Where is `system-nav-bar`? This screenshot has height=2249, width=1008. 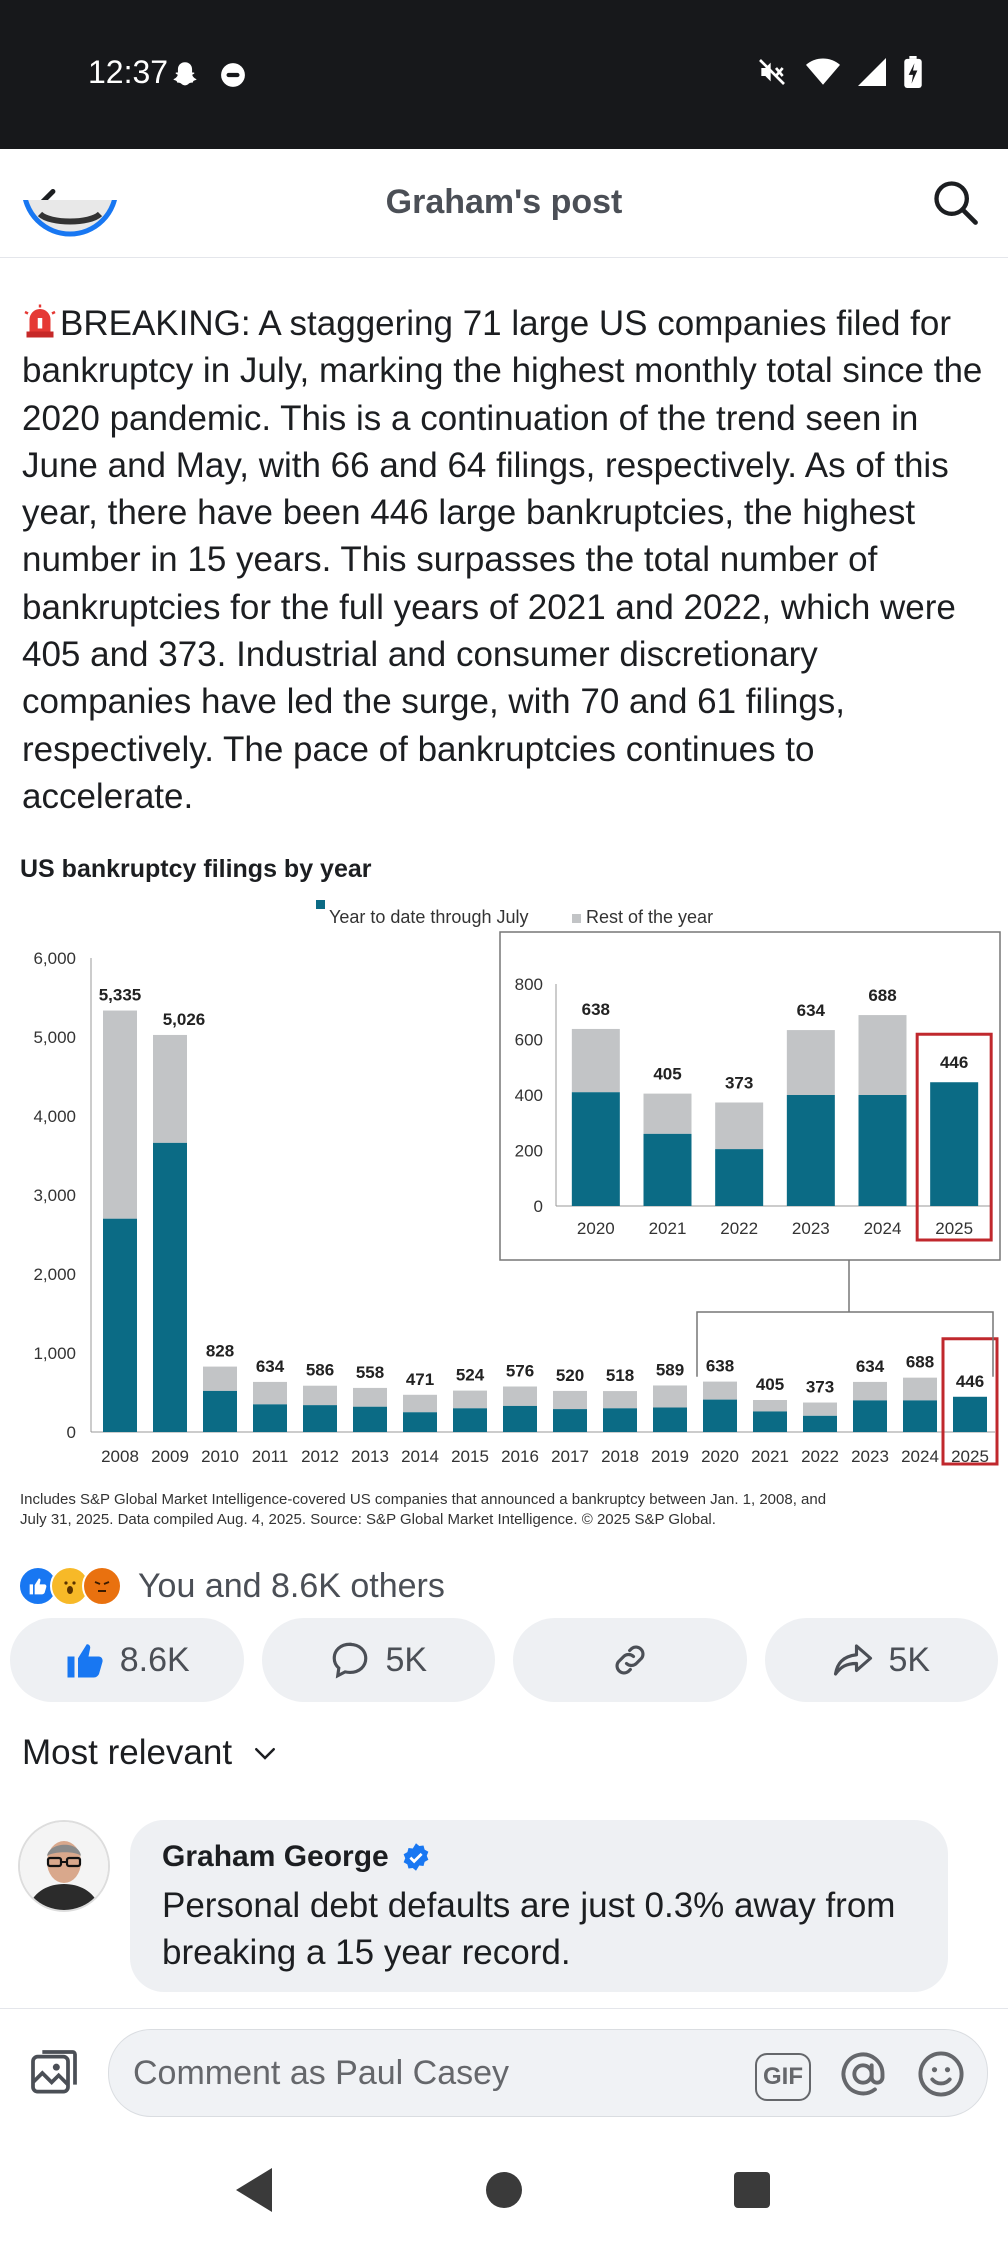
system-nav-bar is located at coordinates (504, 2185).